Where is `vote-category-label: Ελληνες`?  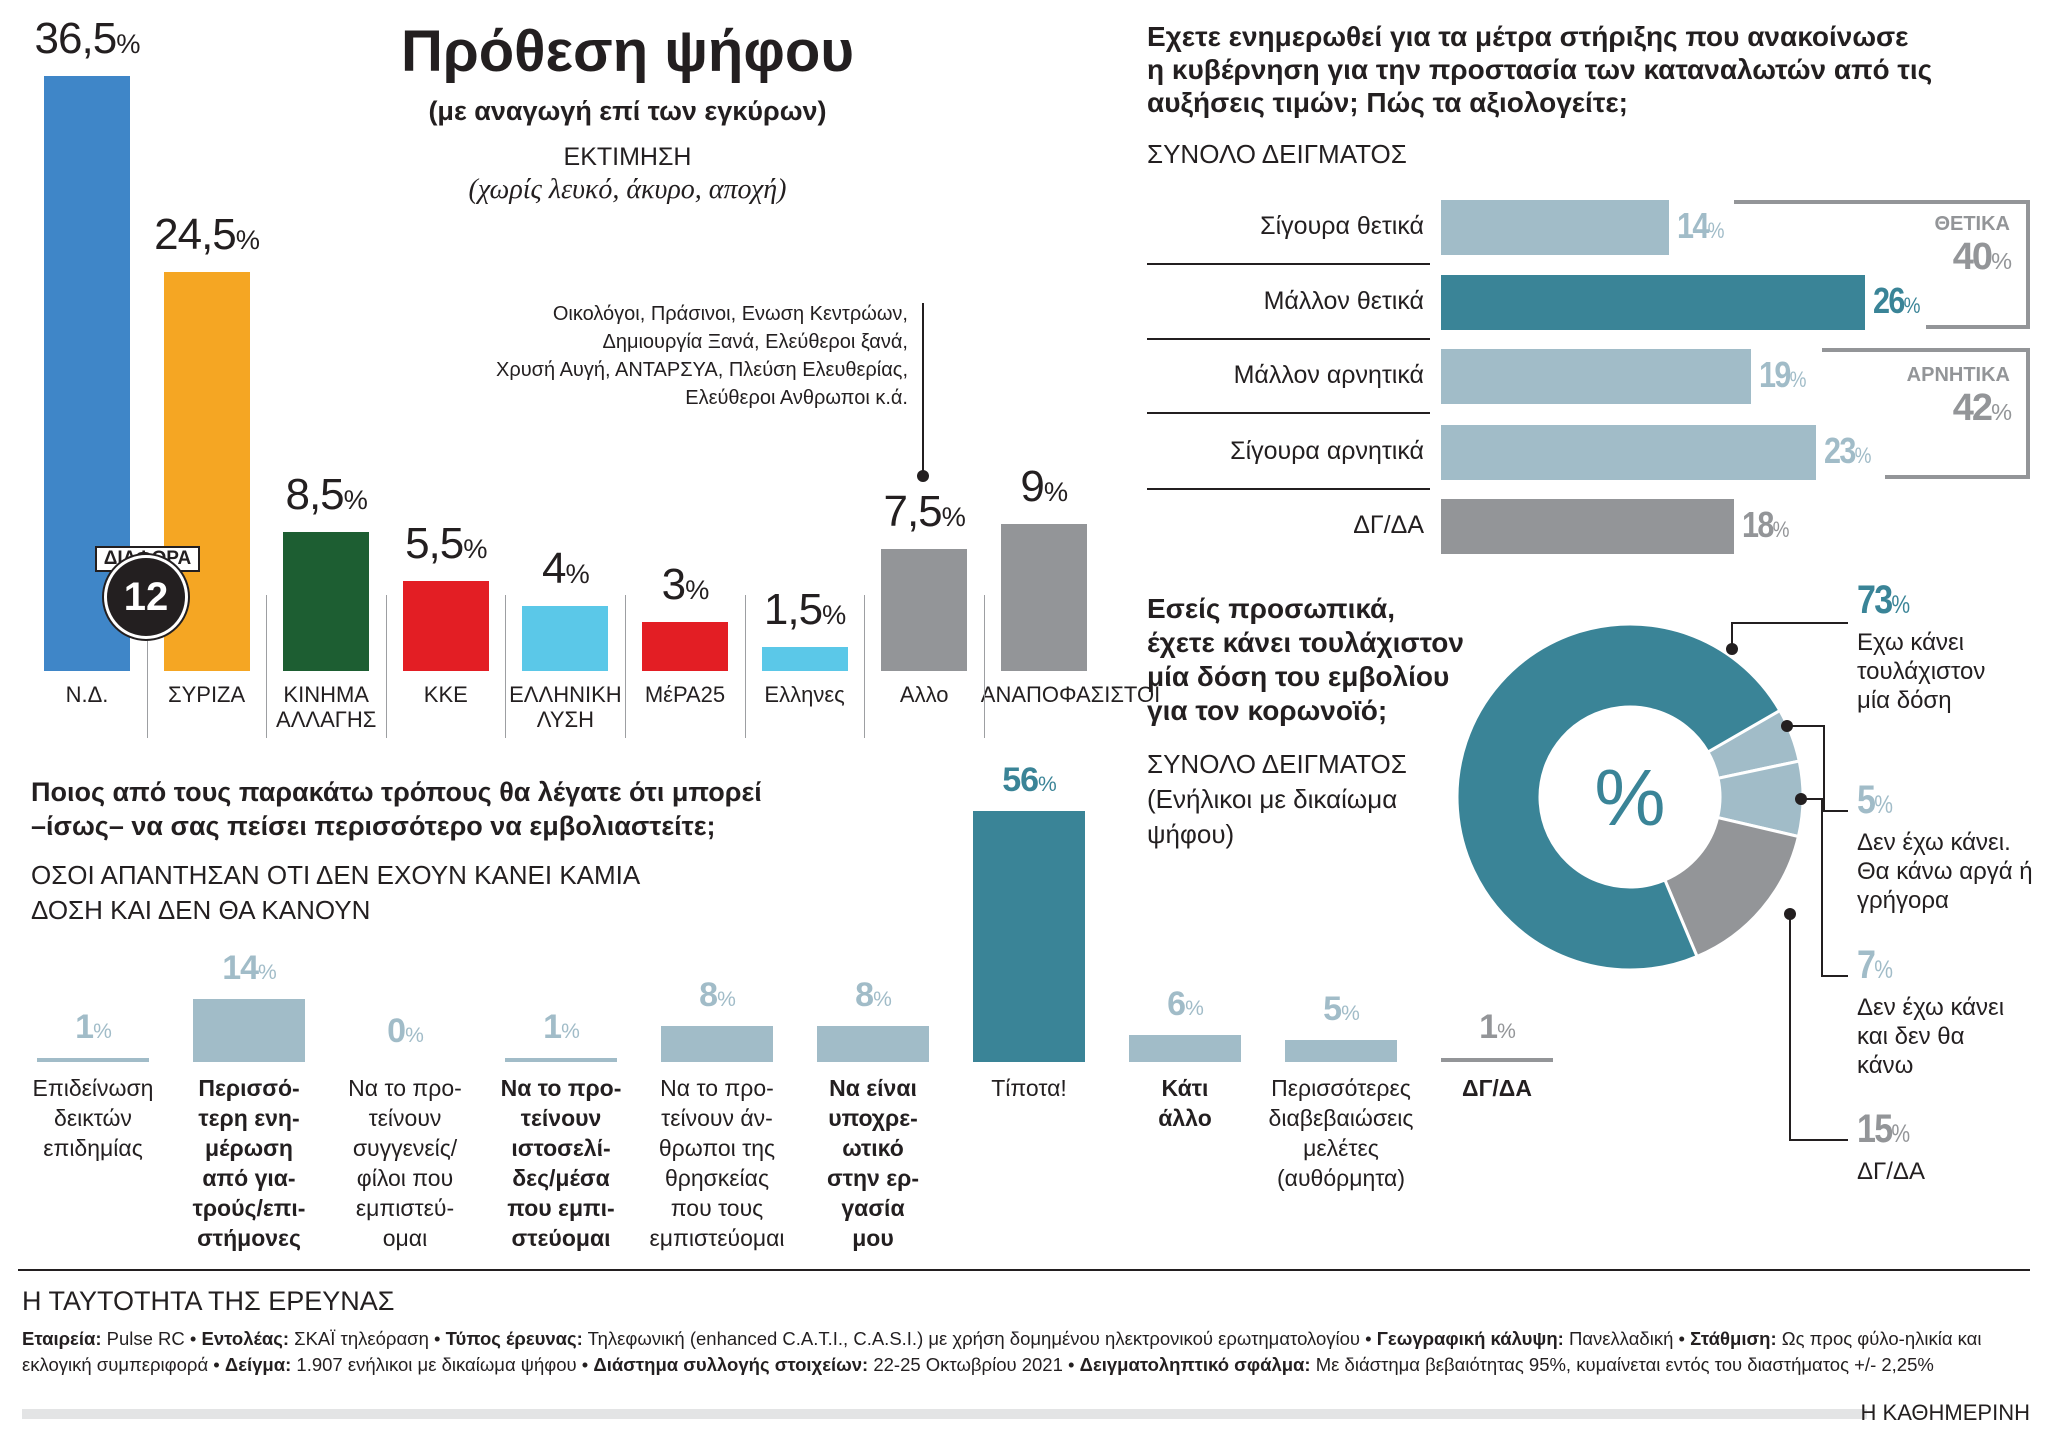
vote-category-label: Ελληνες is located at coordinates (804, 694).